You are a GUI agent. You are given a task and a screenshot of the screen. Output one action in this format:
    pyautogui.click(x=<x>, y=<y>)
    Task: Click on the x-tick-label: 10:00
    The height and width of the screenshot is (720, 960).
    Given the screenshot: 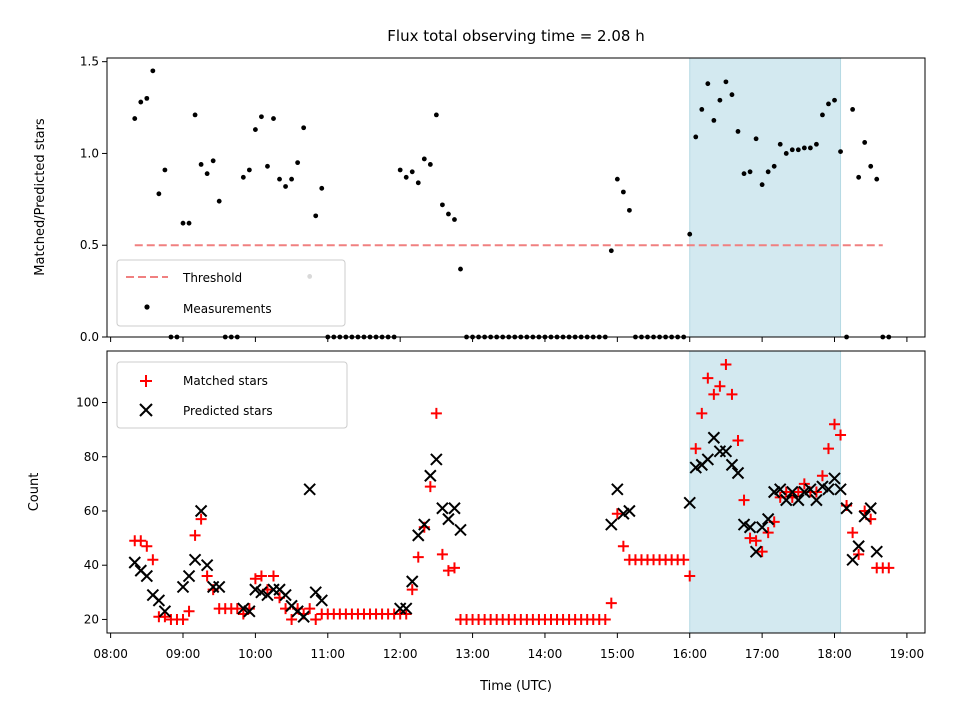 What is the action you would take?
    pyautogui.click(x=255, y=654)
    